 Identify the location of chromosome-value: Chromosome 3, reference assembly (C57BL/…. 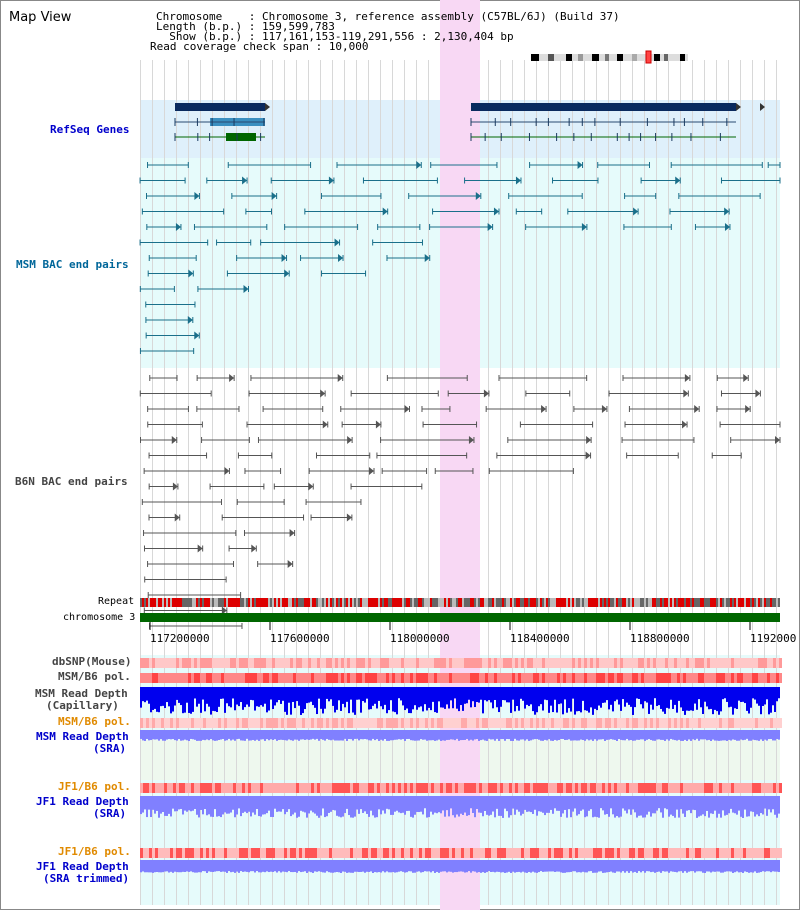
(440, 16).